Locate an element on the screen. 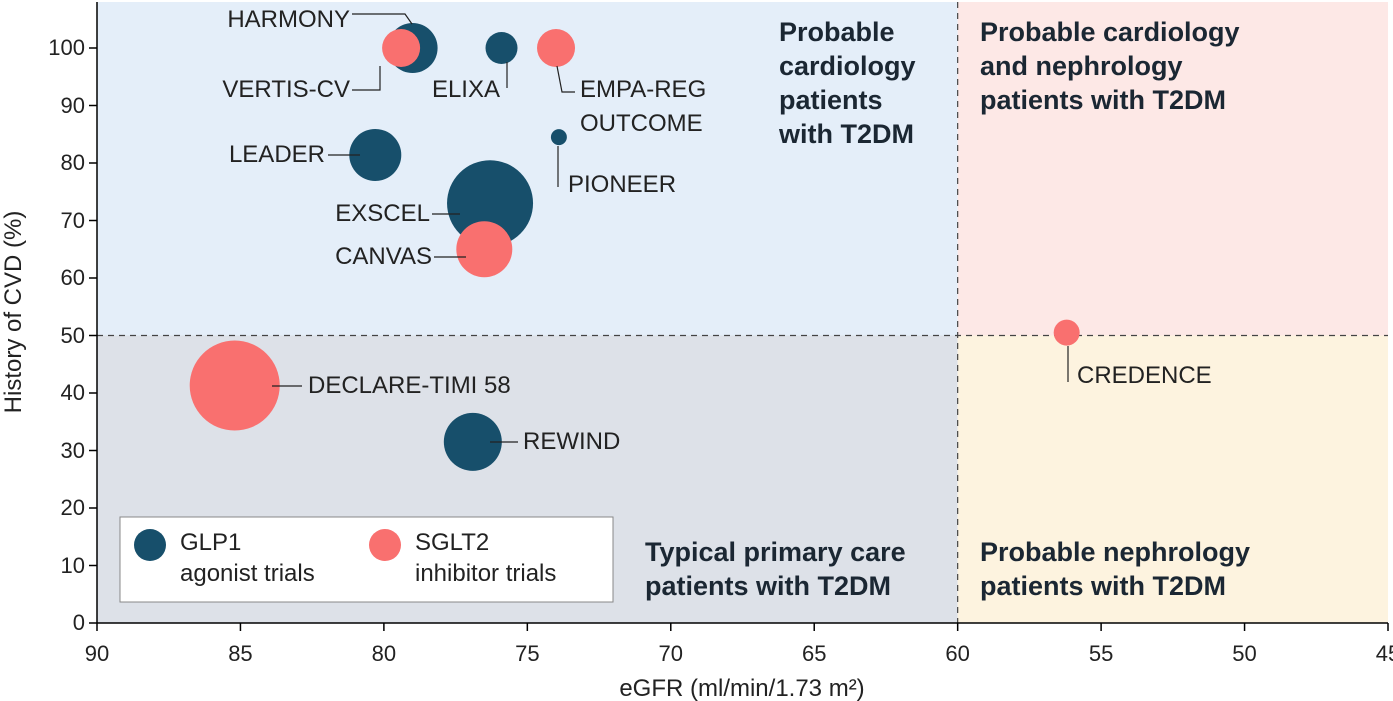 The image size is (1393, 701). x-tick-label: 90 is located at coordinates (97, 653).